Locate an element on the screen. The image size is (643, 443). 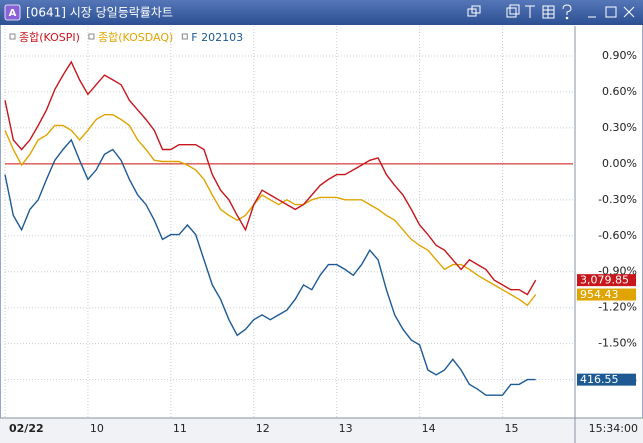
x-tick-label: 10 is located at coordinates (97, 428).